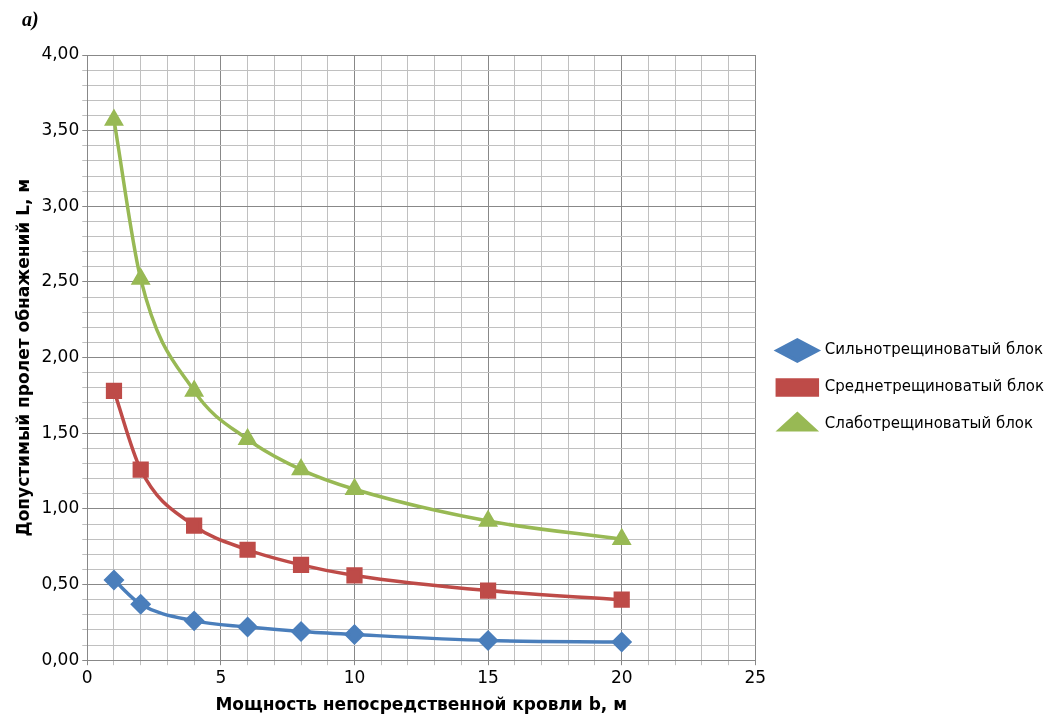 This screenshot has width=1059, height=725. What do you see at coordinates (60, 204) in the screenshot?
I see `y-tick-label: 3,00` at bounding box center [60, 204].